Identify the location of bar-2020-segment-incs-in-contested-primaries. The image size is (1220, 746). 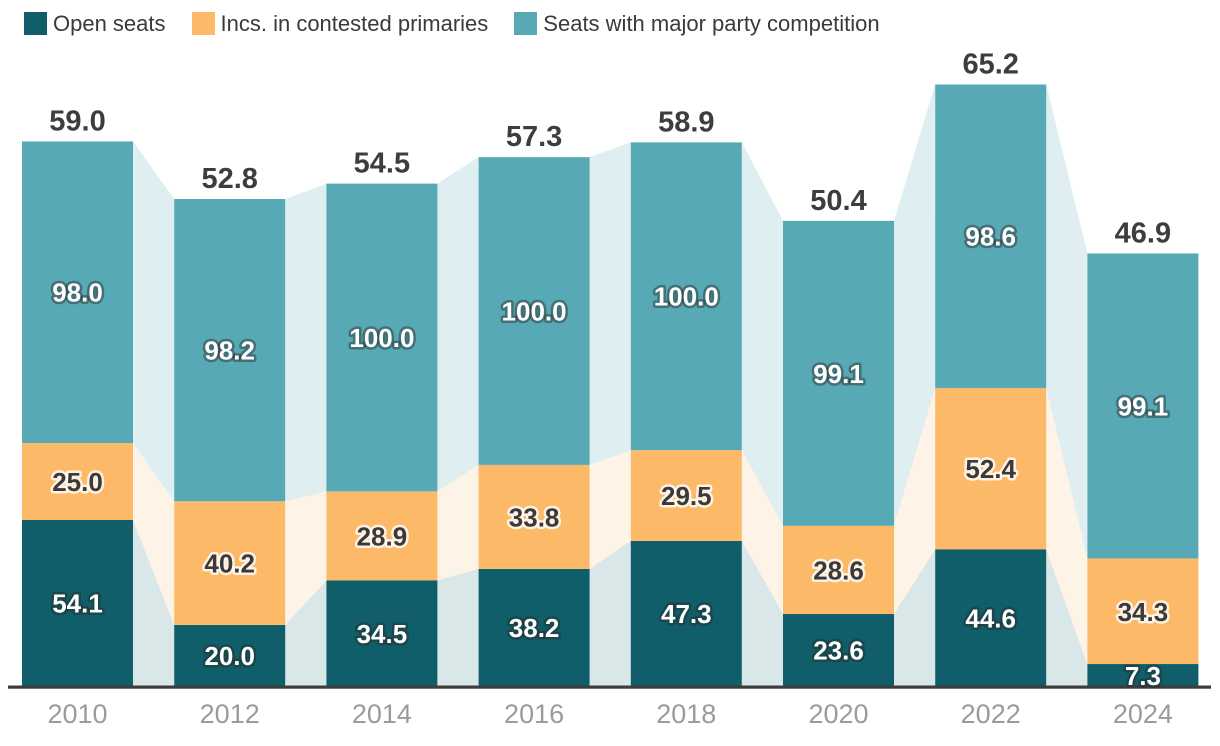
(838, 569).